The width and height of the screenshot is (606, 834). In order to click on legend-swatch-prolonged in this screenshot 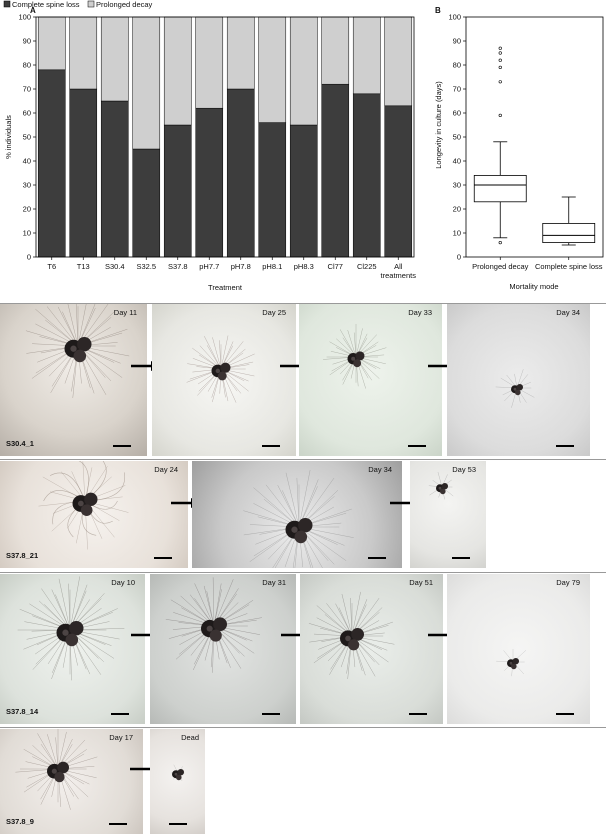, I will do `click(91, 4)`.